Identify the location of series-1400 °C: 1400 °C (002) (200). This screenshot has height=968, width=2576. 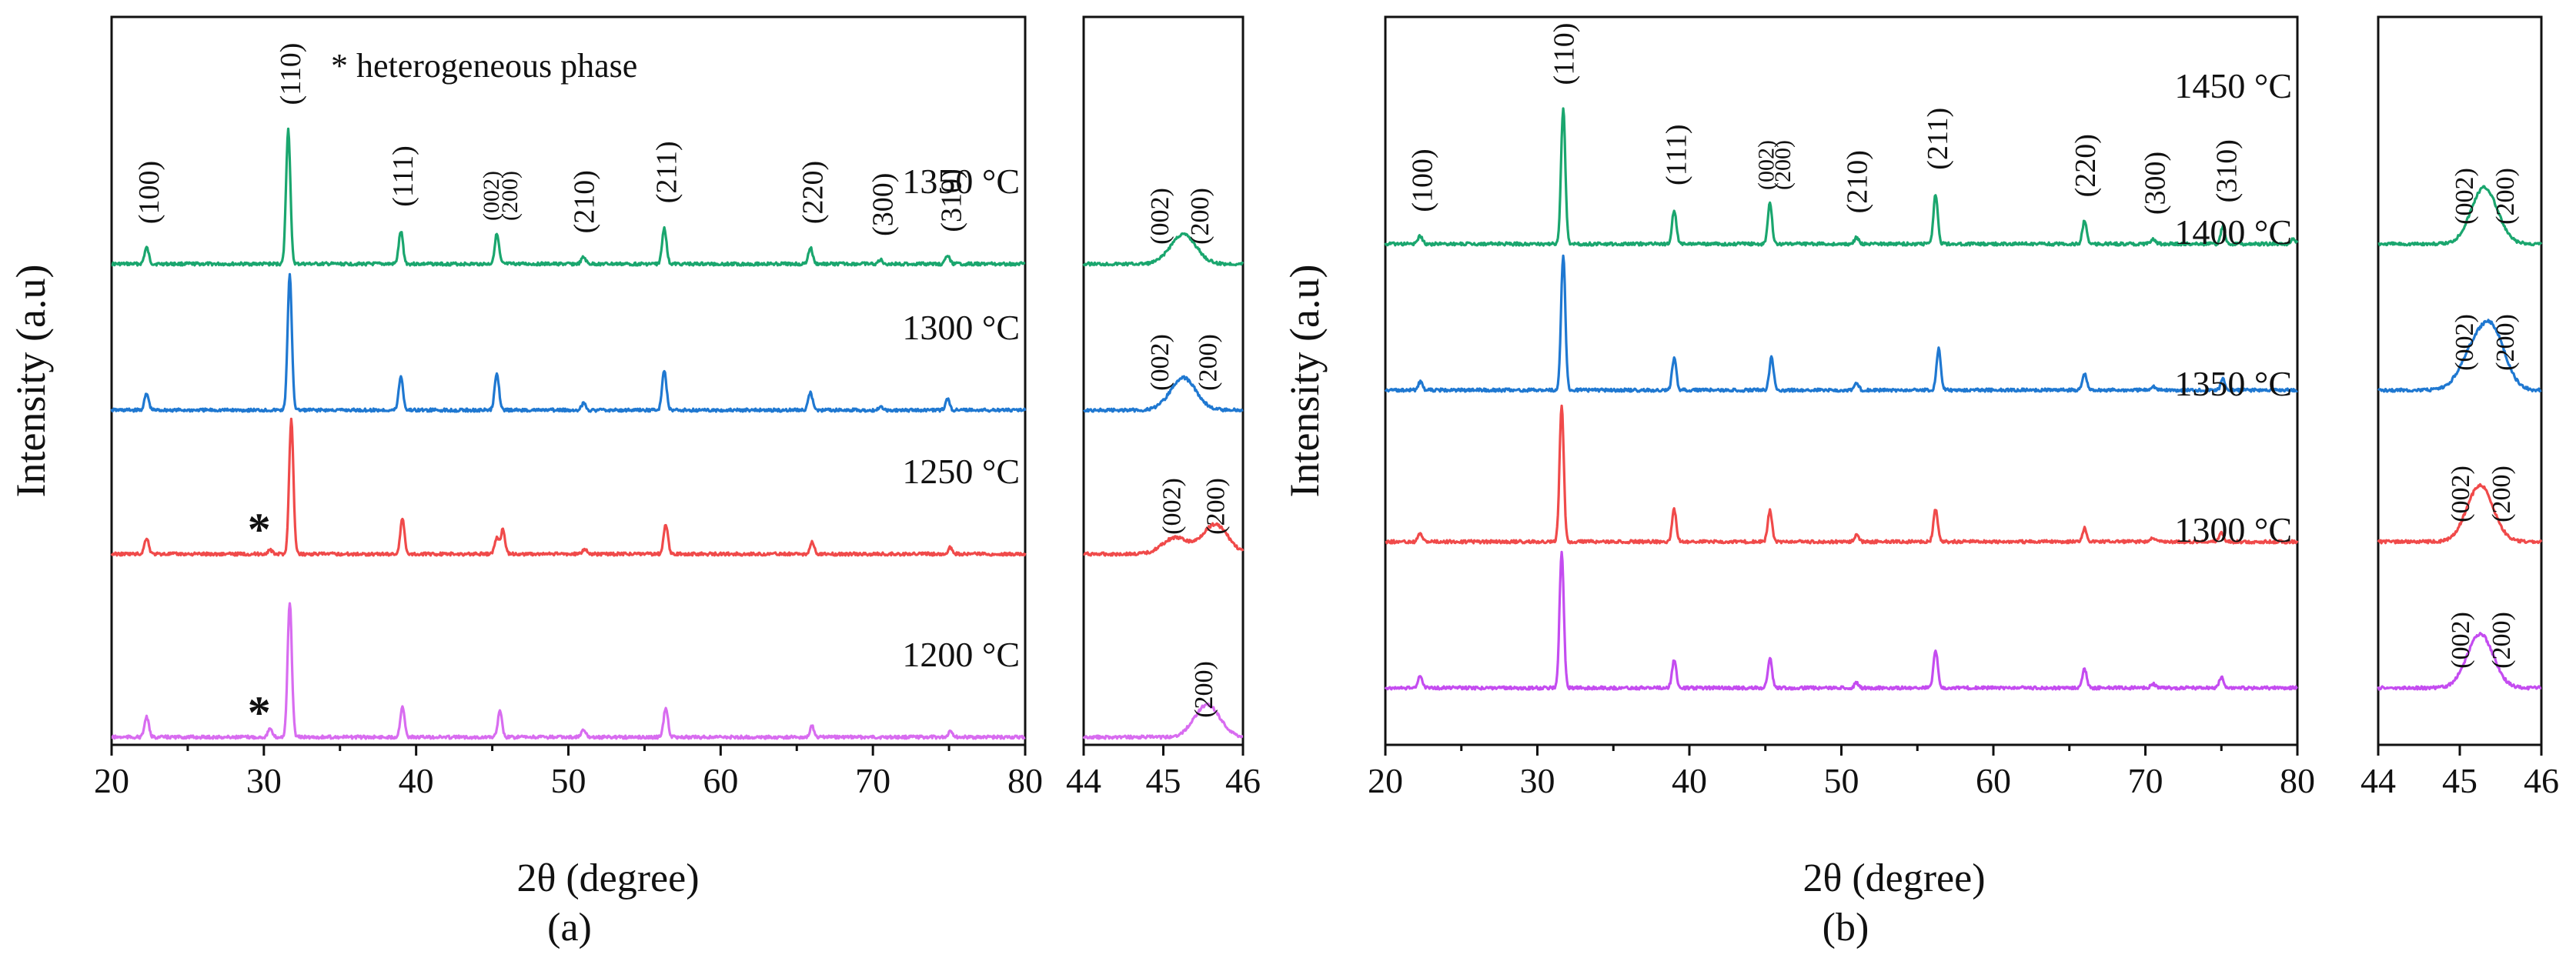
(1963, 302).